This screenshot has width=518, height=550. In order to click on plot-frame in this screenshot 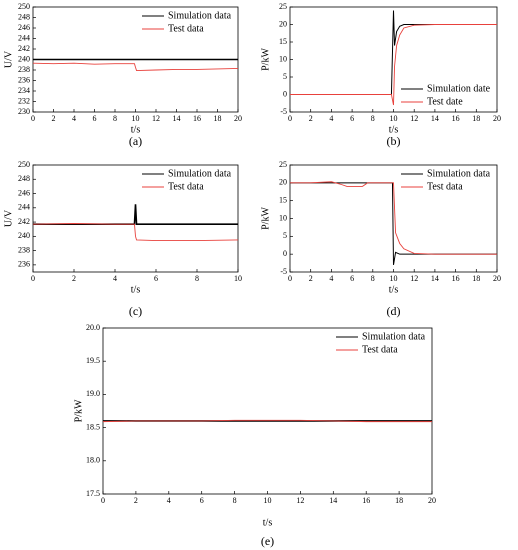, I will do `click(135, 218)`.